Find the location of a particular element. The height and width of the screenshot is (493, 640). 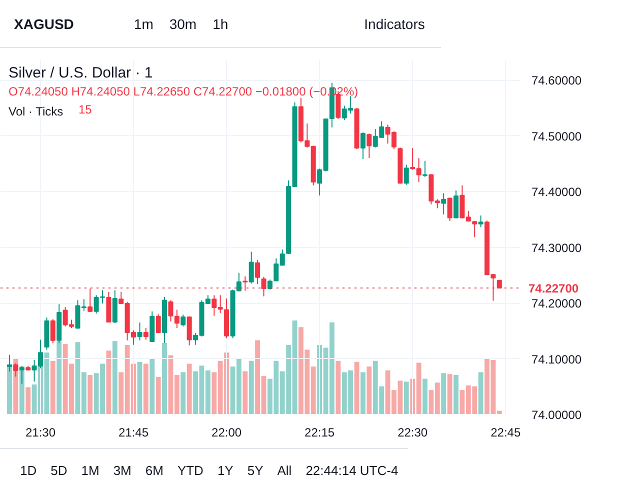

text: 30m is located at coordinates (183, 24).